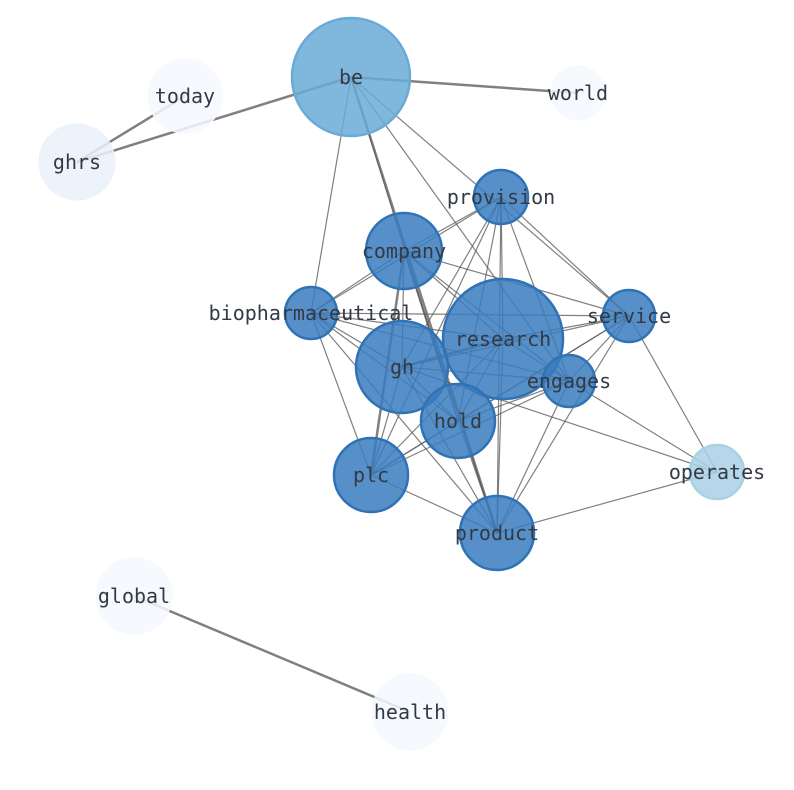 Image resolution: width=794 pixels, height=790 pixels. I want to click on node-engages, so click(569, 381).